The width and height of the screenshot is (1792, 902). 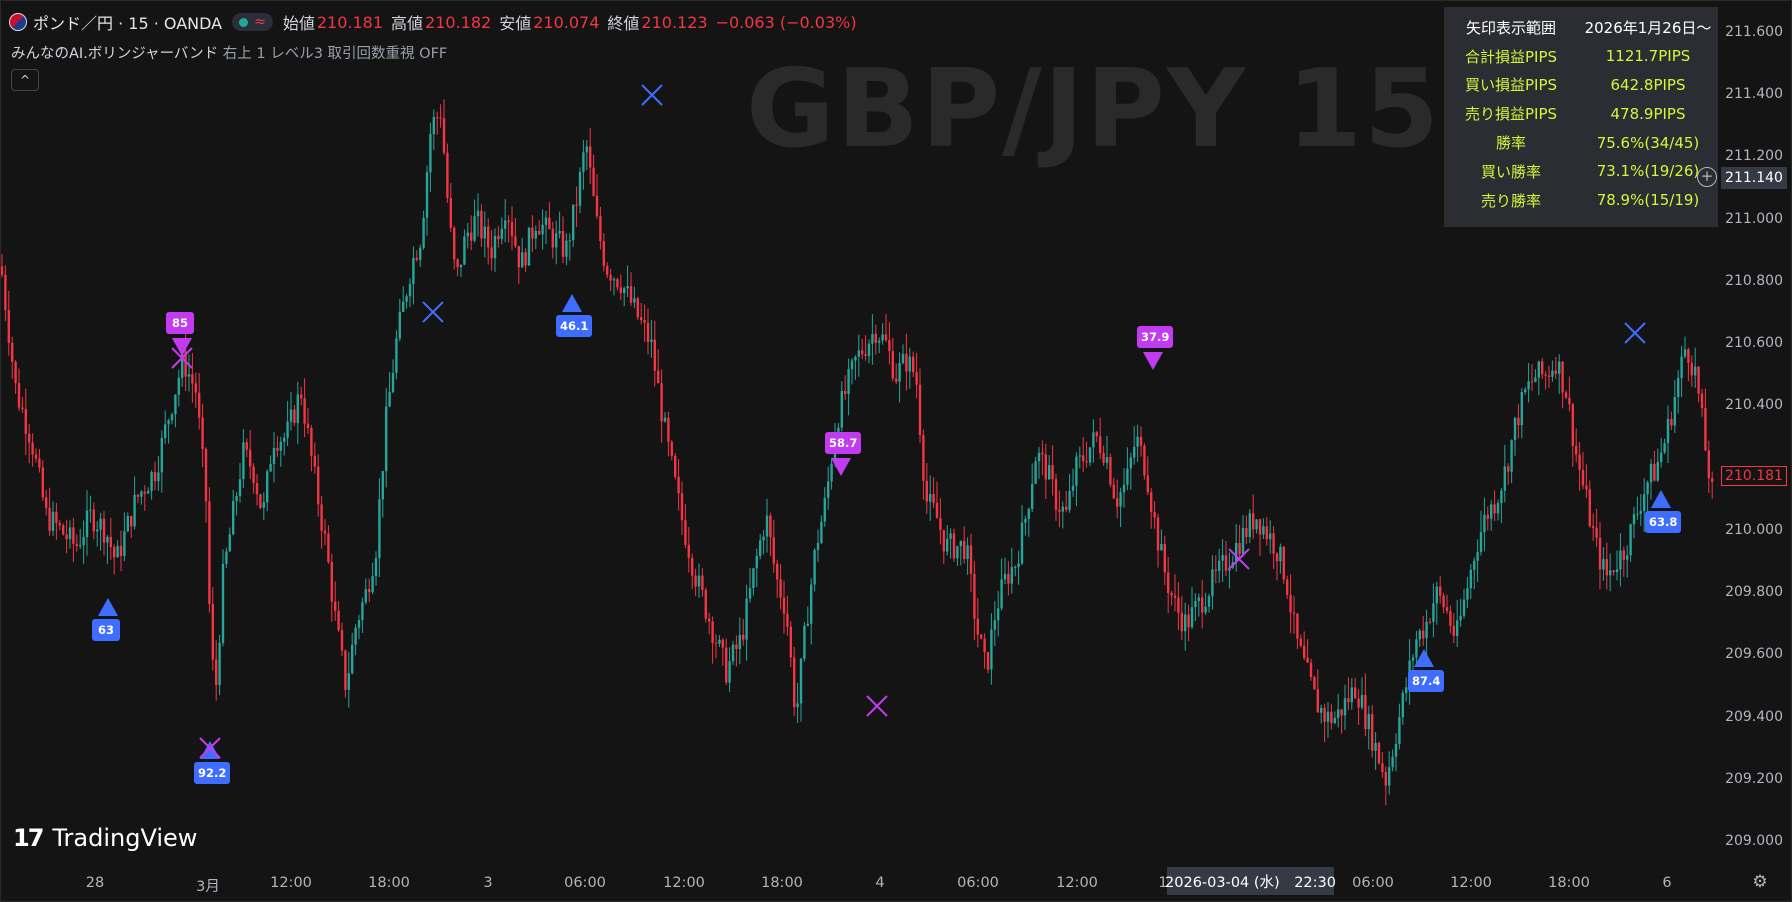 What do you see at coordinates (1754, 178) in the screenshot?
I see `crosshair-price-label: 211.140` at bounding box center [1754, 178].